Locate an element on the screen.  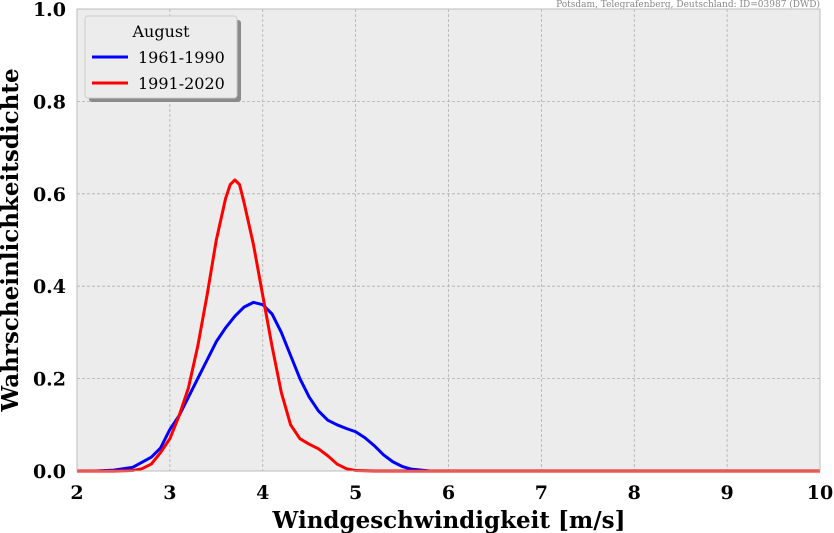
x-tick-label: 10 is located at coordinates (820, 493).